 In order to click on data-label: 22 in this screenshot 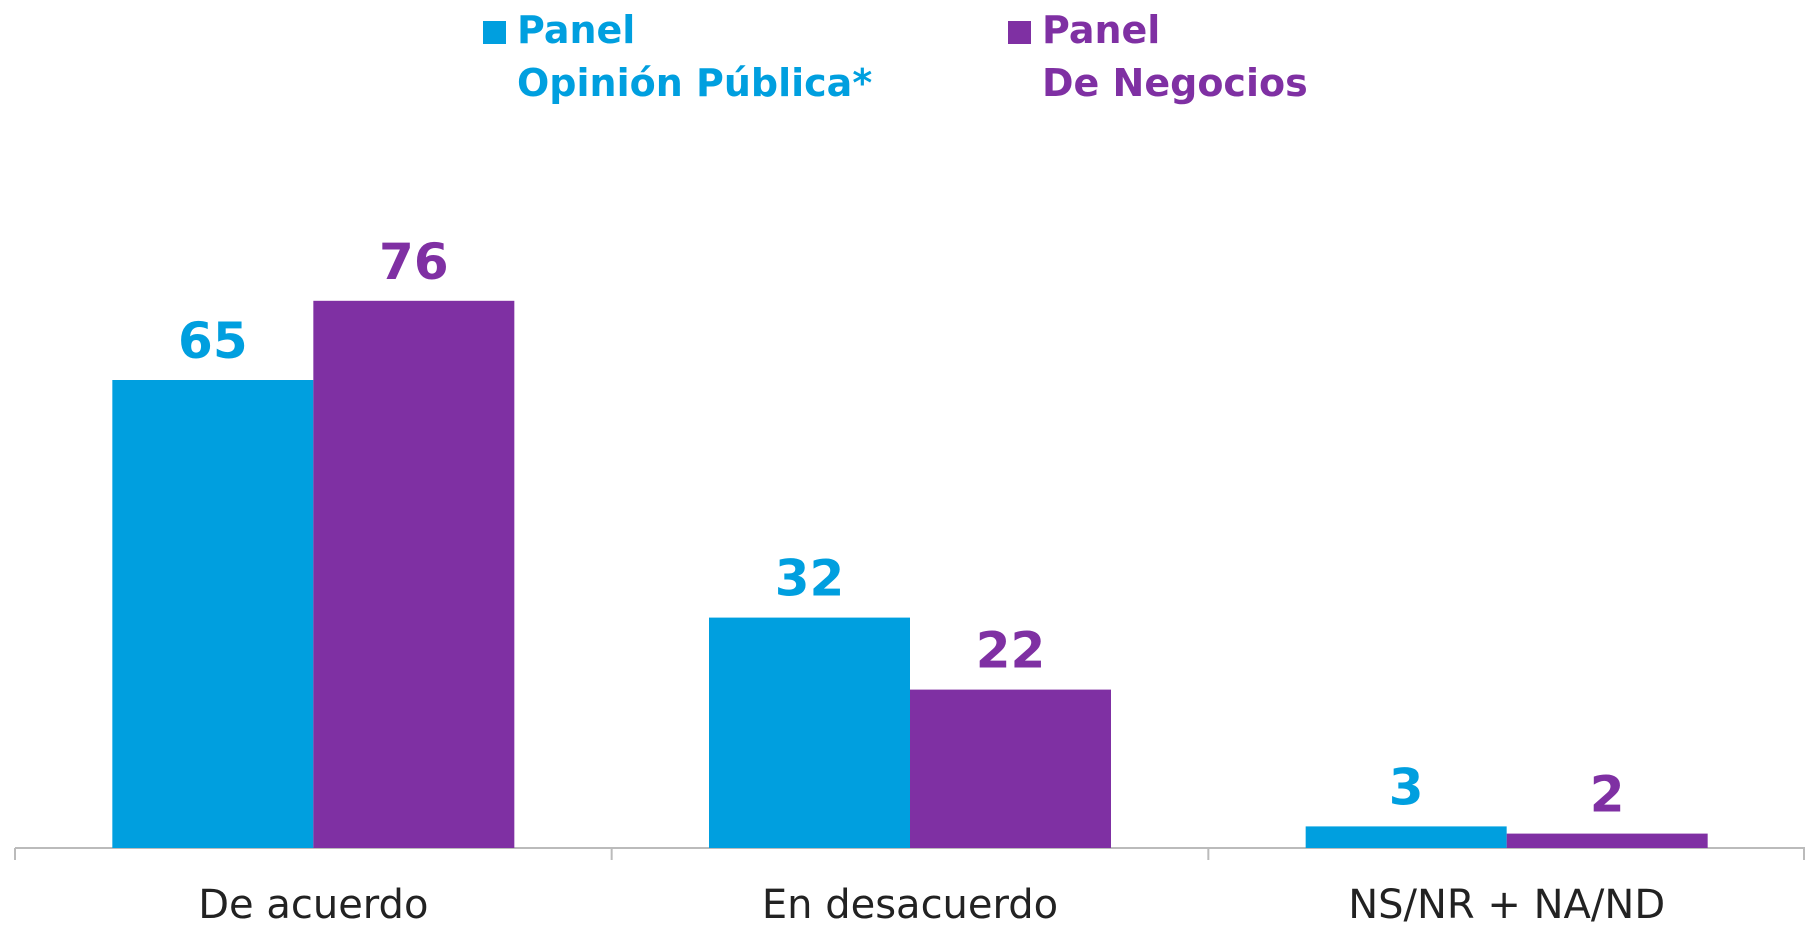, I will do `click(1011, 651)`.